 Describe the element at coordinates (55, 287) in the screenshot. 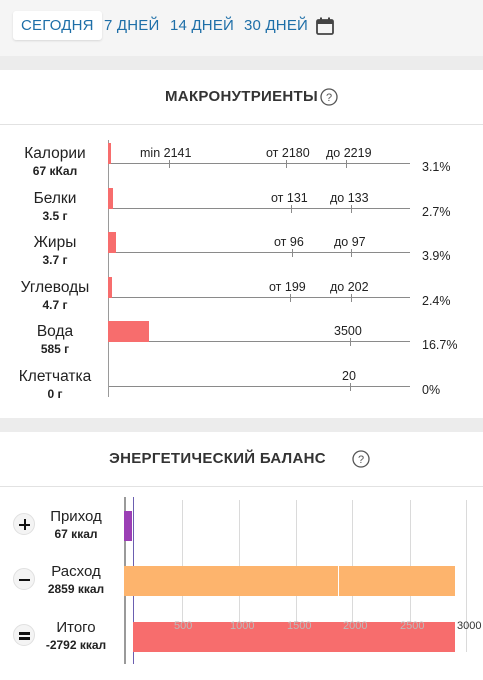

I see `nutrient-name: Углеводы` at that location.